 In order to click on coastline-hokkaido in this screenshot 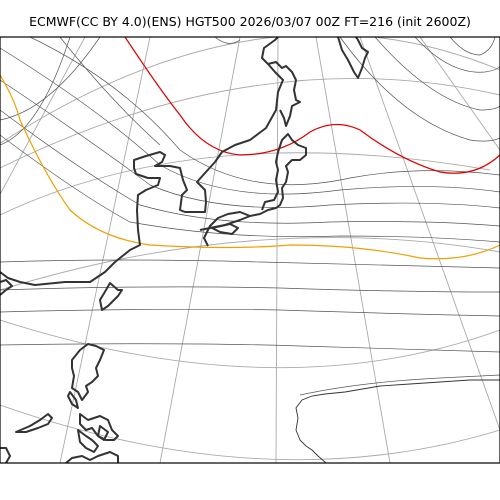, I will do `click(225, 229)`.